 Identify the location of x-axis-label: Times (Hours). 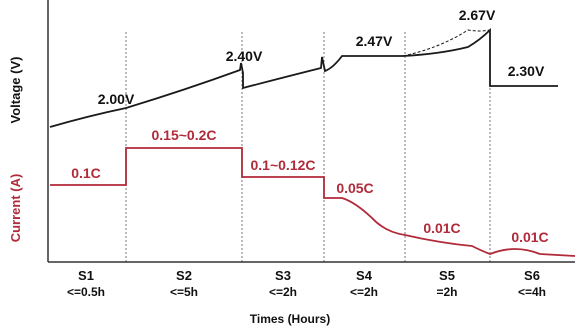
(290, 319).